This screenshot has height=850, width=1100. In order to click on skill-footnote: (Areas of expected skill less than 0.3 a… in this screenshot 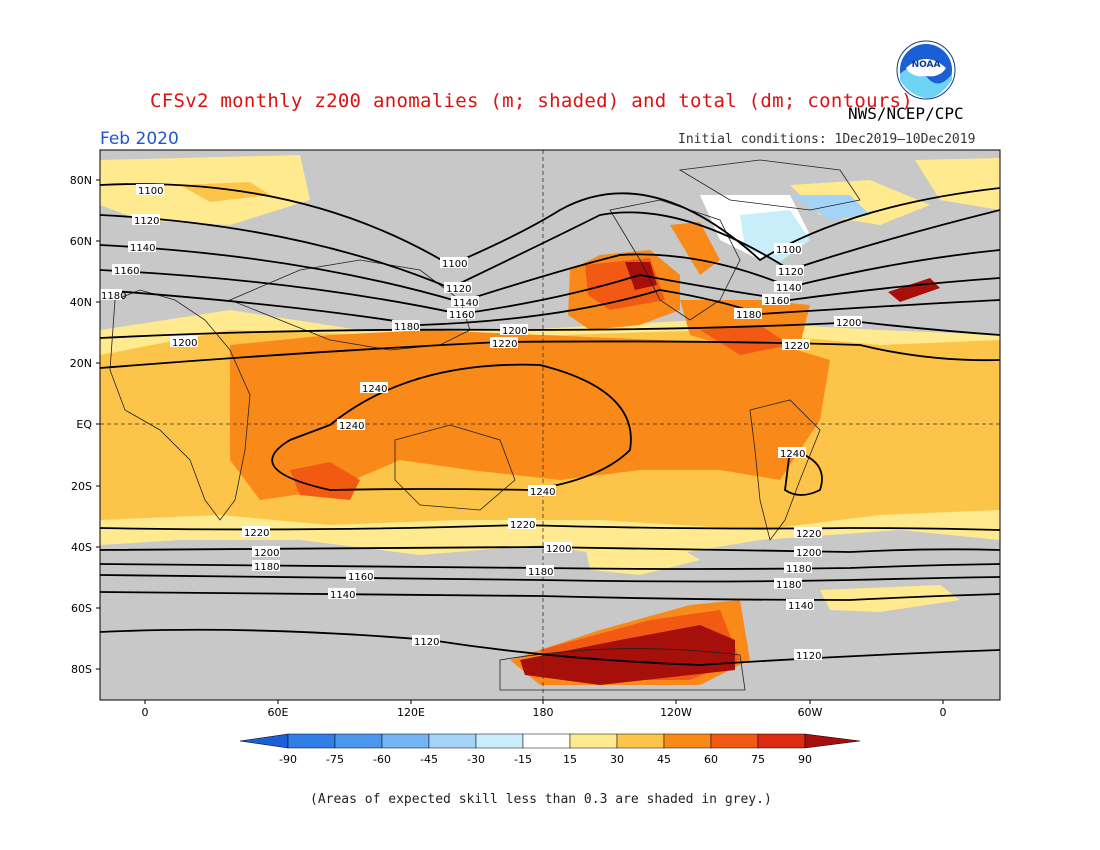, I will do `click(541, 799)`.